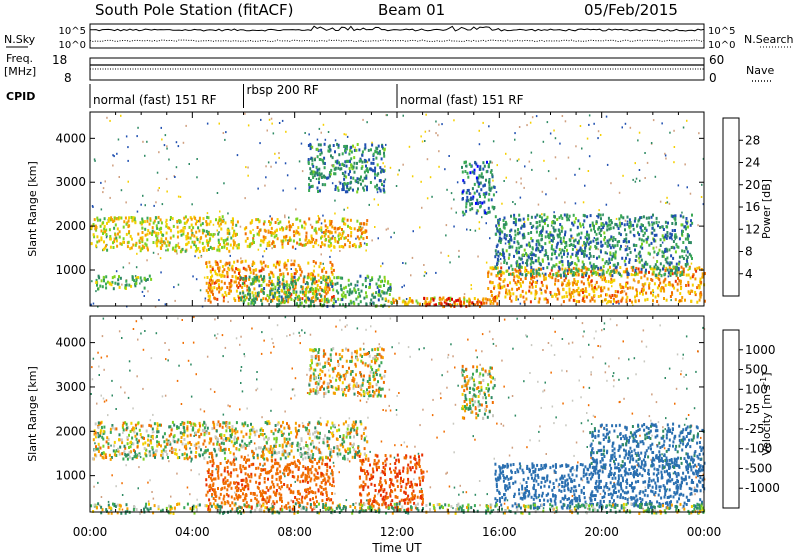 The image size is (800, 554). I want to click on y-tick-label: 3000, so click(70, 182).